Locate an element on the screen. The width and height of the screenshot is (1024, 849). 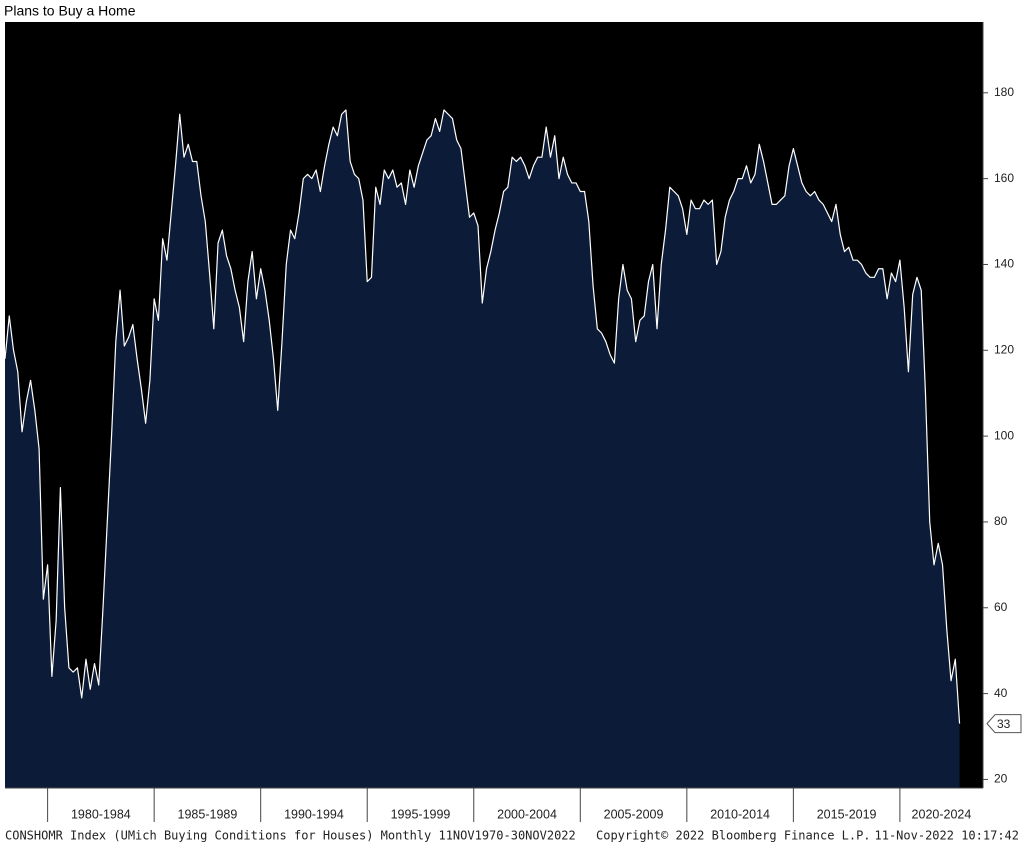
y-tick-label: 20 is located at coordinates (1001, 779).